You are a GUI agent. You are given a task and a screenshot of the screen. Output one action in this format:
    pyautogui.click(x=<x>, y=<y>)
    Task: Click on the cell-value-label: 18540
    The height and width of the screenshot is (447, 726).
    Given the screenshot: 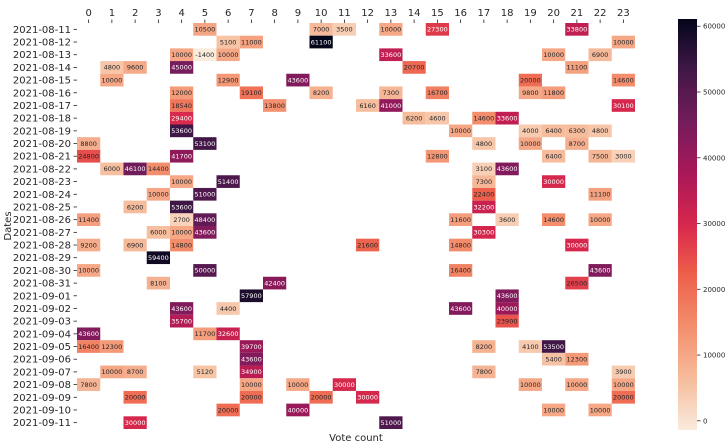 What is the action you would take?
    pyautogui.click(x=181, y=106)
    